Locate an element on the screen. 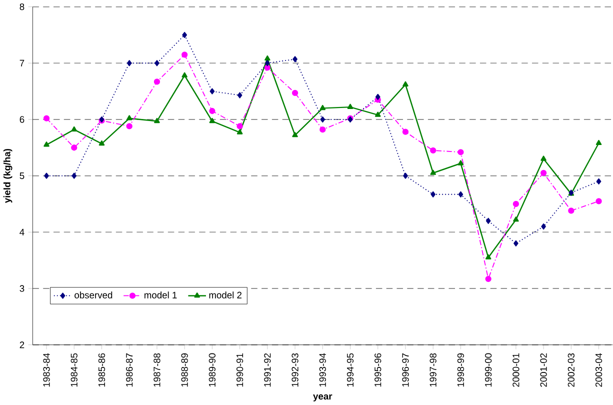  legend-label: model 2 is located at coordinates (225, 295).